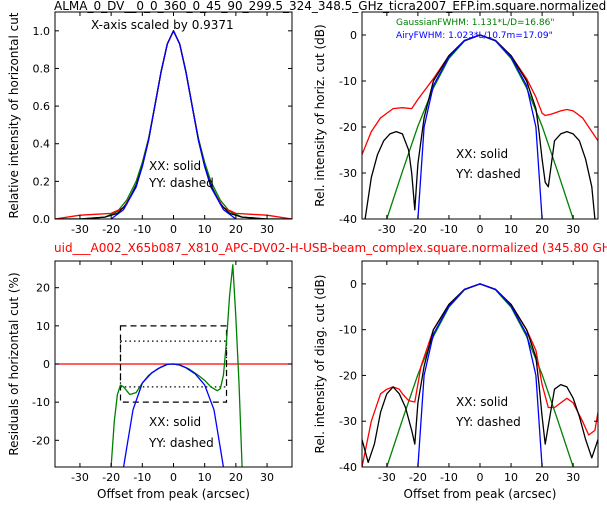 The width and height of the screenshot is (607, 511). Describe the element at coordinates (14, 115) in the screenshot. I see `top-left-y-axis-label: Relative intensity of horizontal cut` at that location.